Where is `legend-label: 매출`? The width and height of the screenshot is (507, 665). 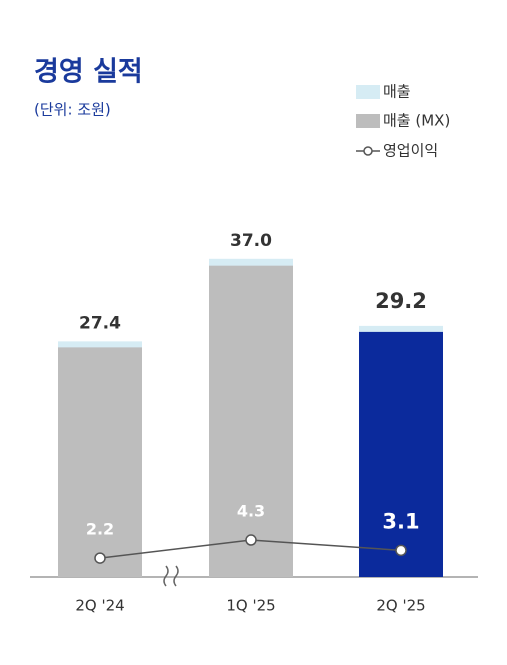 legend-label: 매출 is located at coordinates (397, 92).